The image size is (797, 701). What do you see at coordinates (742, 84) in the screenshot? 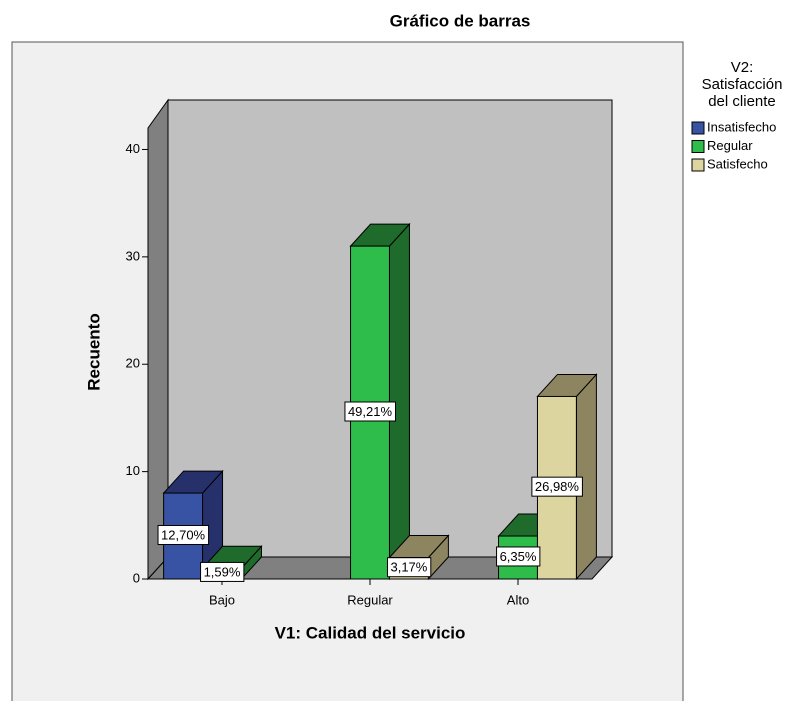
I see `legend-title: Satisfacción` at bounding box center [742, 84].